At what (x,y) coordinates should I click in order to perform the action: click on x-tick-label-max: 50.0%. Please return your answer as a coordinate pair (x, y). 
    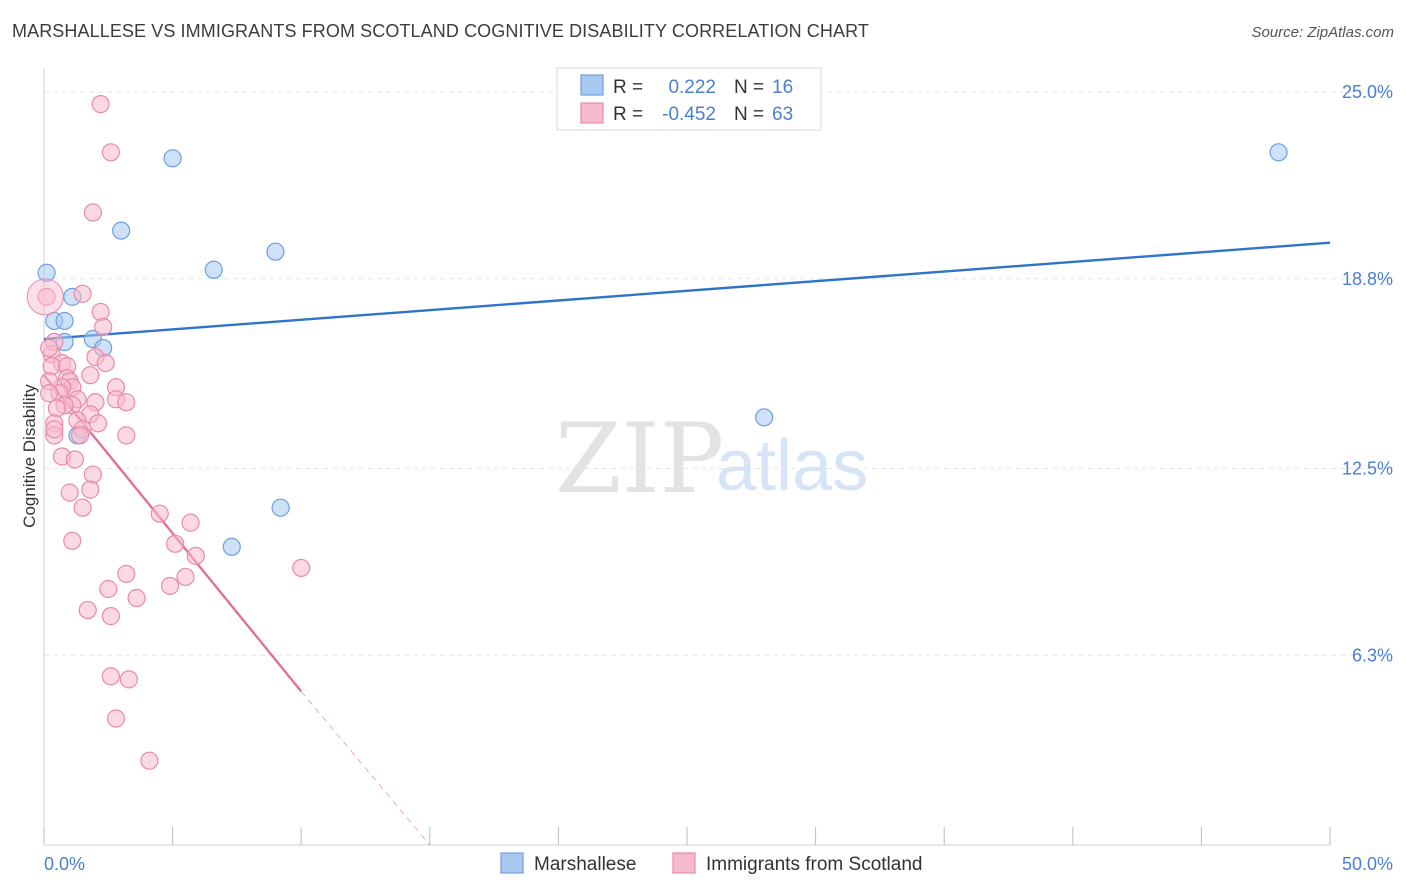
    Looking at the image, I should click on (1367, 864).